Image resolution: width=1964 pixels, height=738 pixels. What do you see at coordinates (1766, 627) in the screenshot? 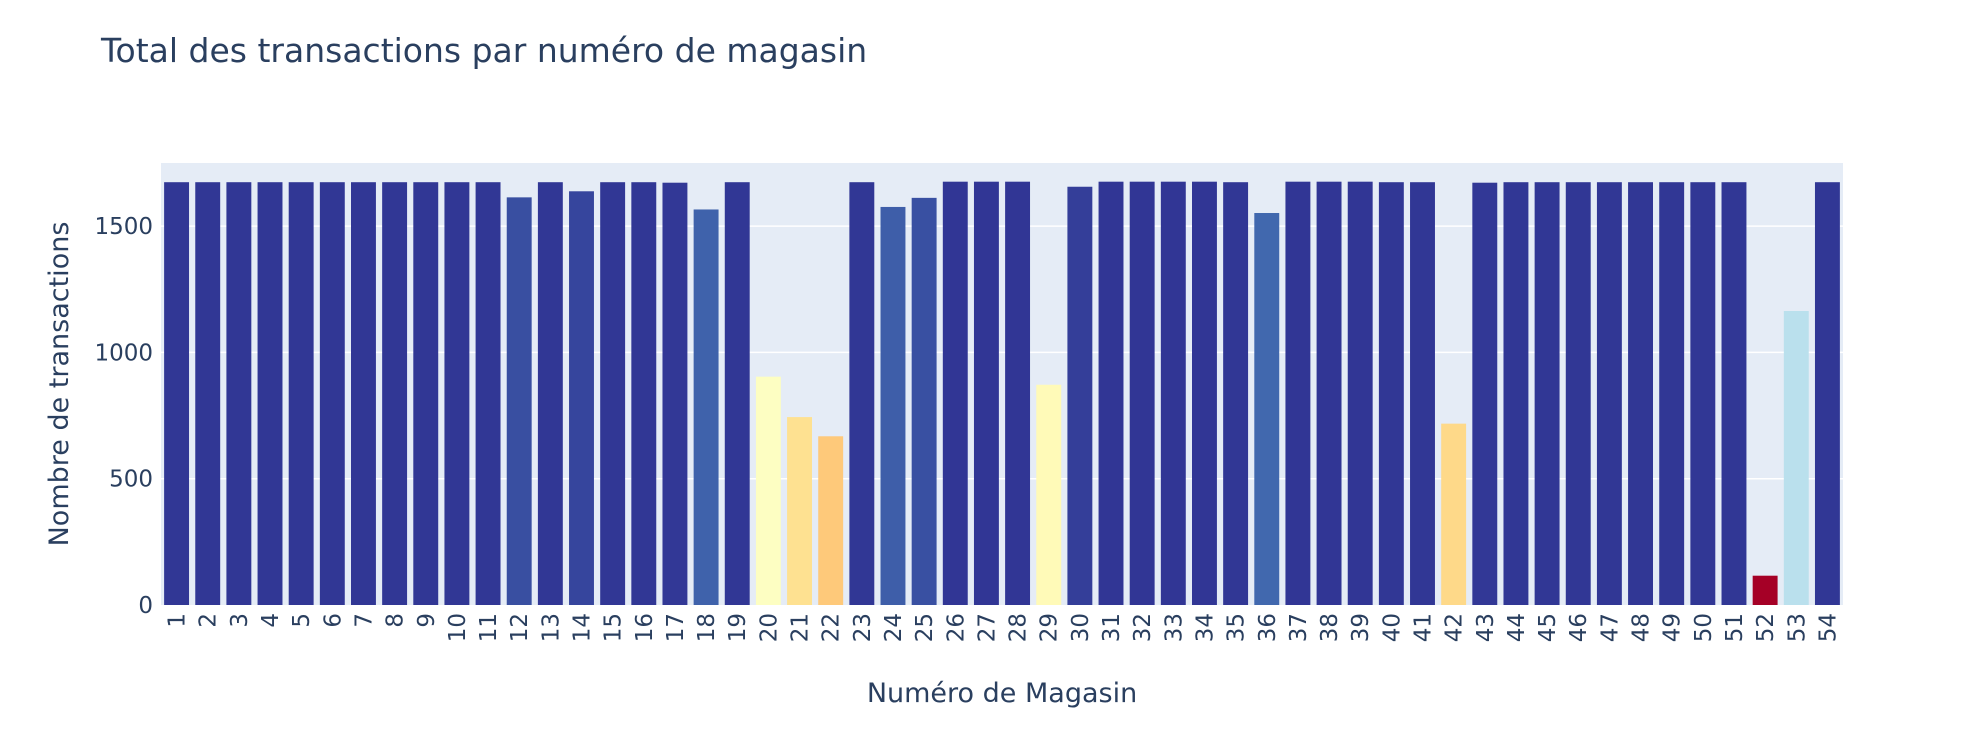
I see `x-tick-label: 52` at bounding box center [1766, 627].